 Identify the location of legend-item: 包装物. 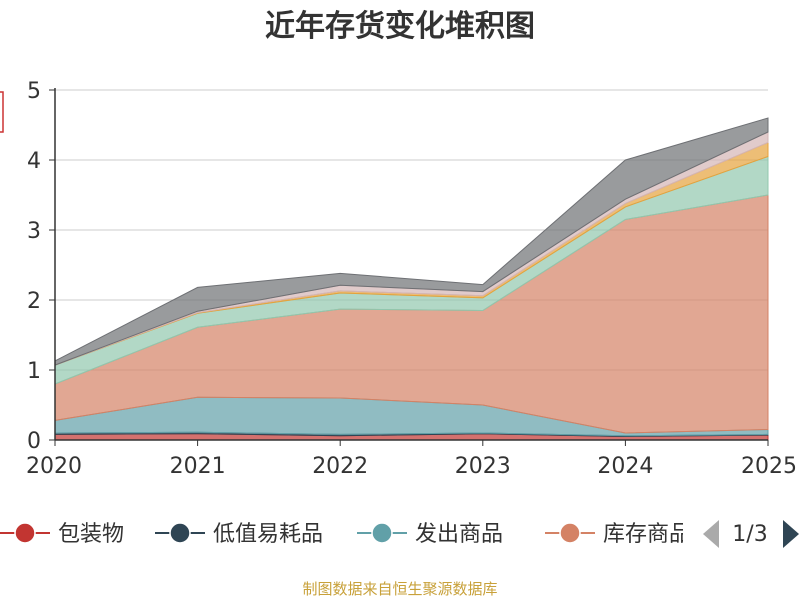
(62, 534).